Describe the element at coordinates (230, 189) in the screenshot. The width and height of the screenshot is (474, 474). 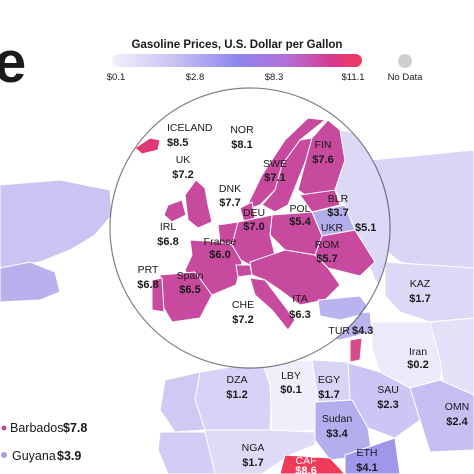
I see `country-name: DNK` at that location.